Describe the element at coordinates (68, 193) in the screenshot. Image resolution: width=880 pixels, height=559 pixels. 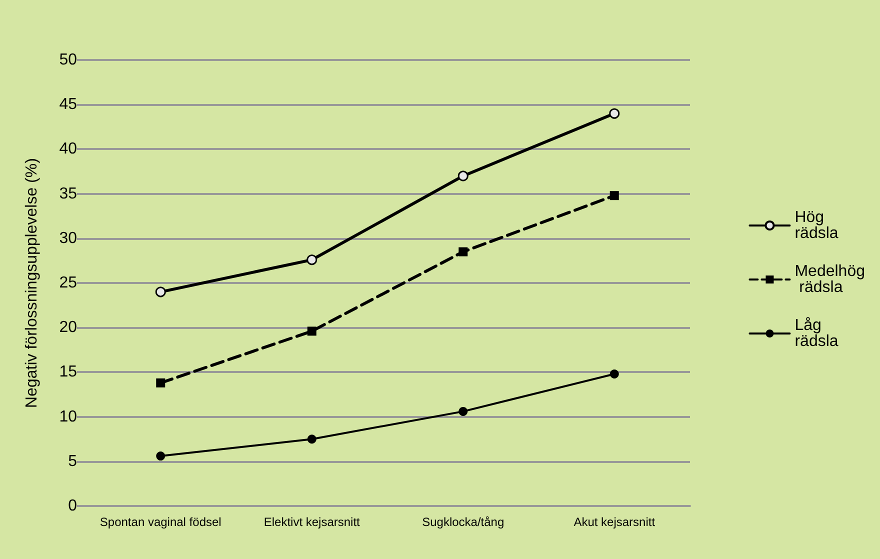
I see `y-tick-label: 35` at that location.